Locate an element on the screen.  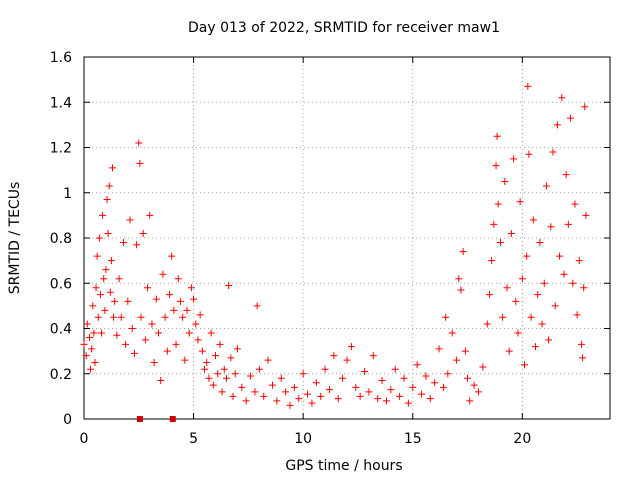
y-tick-label: 0.4 is located at coordinates (61, 330).